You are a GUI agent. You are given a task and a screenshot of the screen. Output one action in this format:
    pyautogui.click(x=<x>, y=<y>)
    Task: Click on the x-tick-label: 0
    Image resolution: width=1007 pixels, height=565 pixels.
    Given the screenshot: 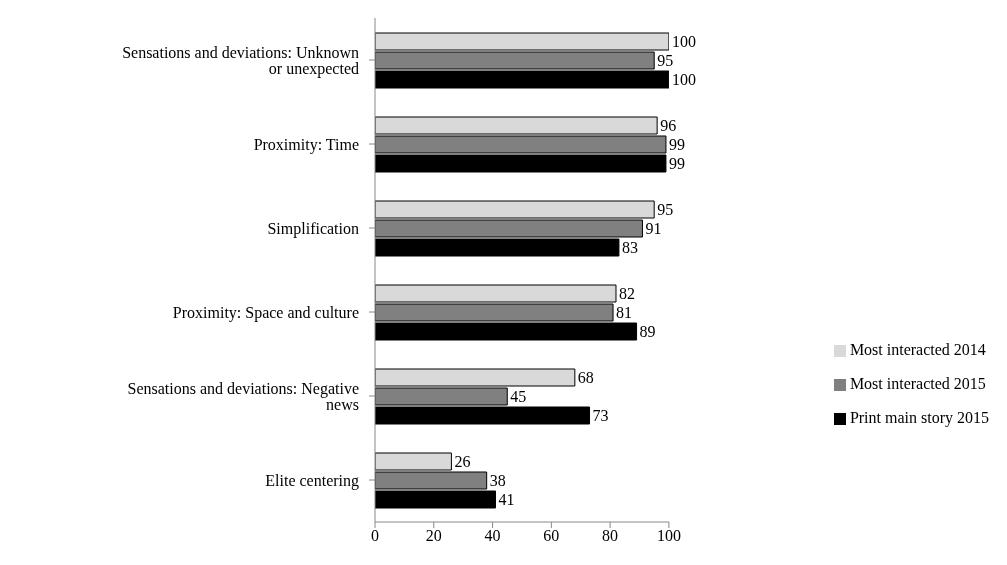 What is the action you would take?
    pyautogui.click(x=375, y=536)
    